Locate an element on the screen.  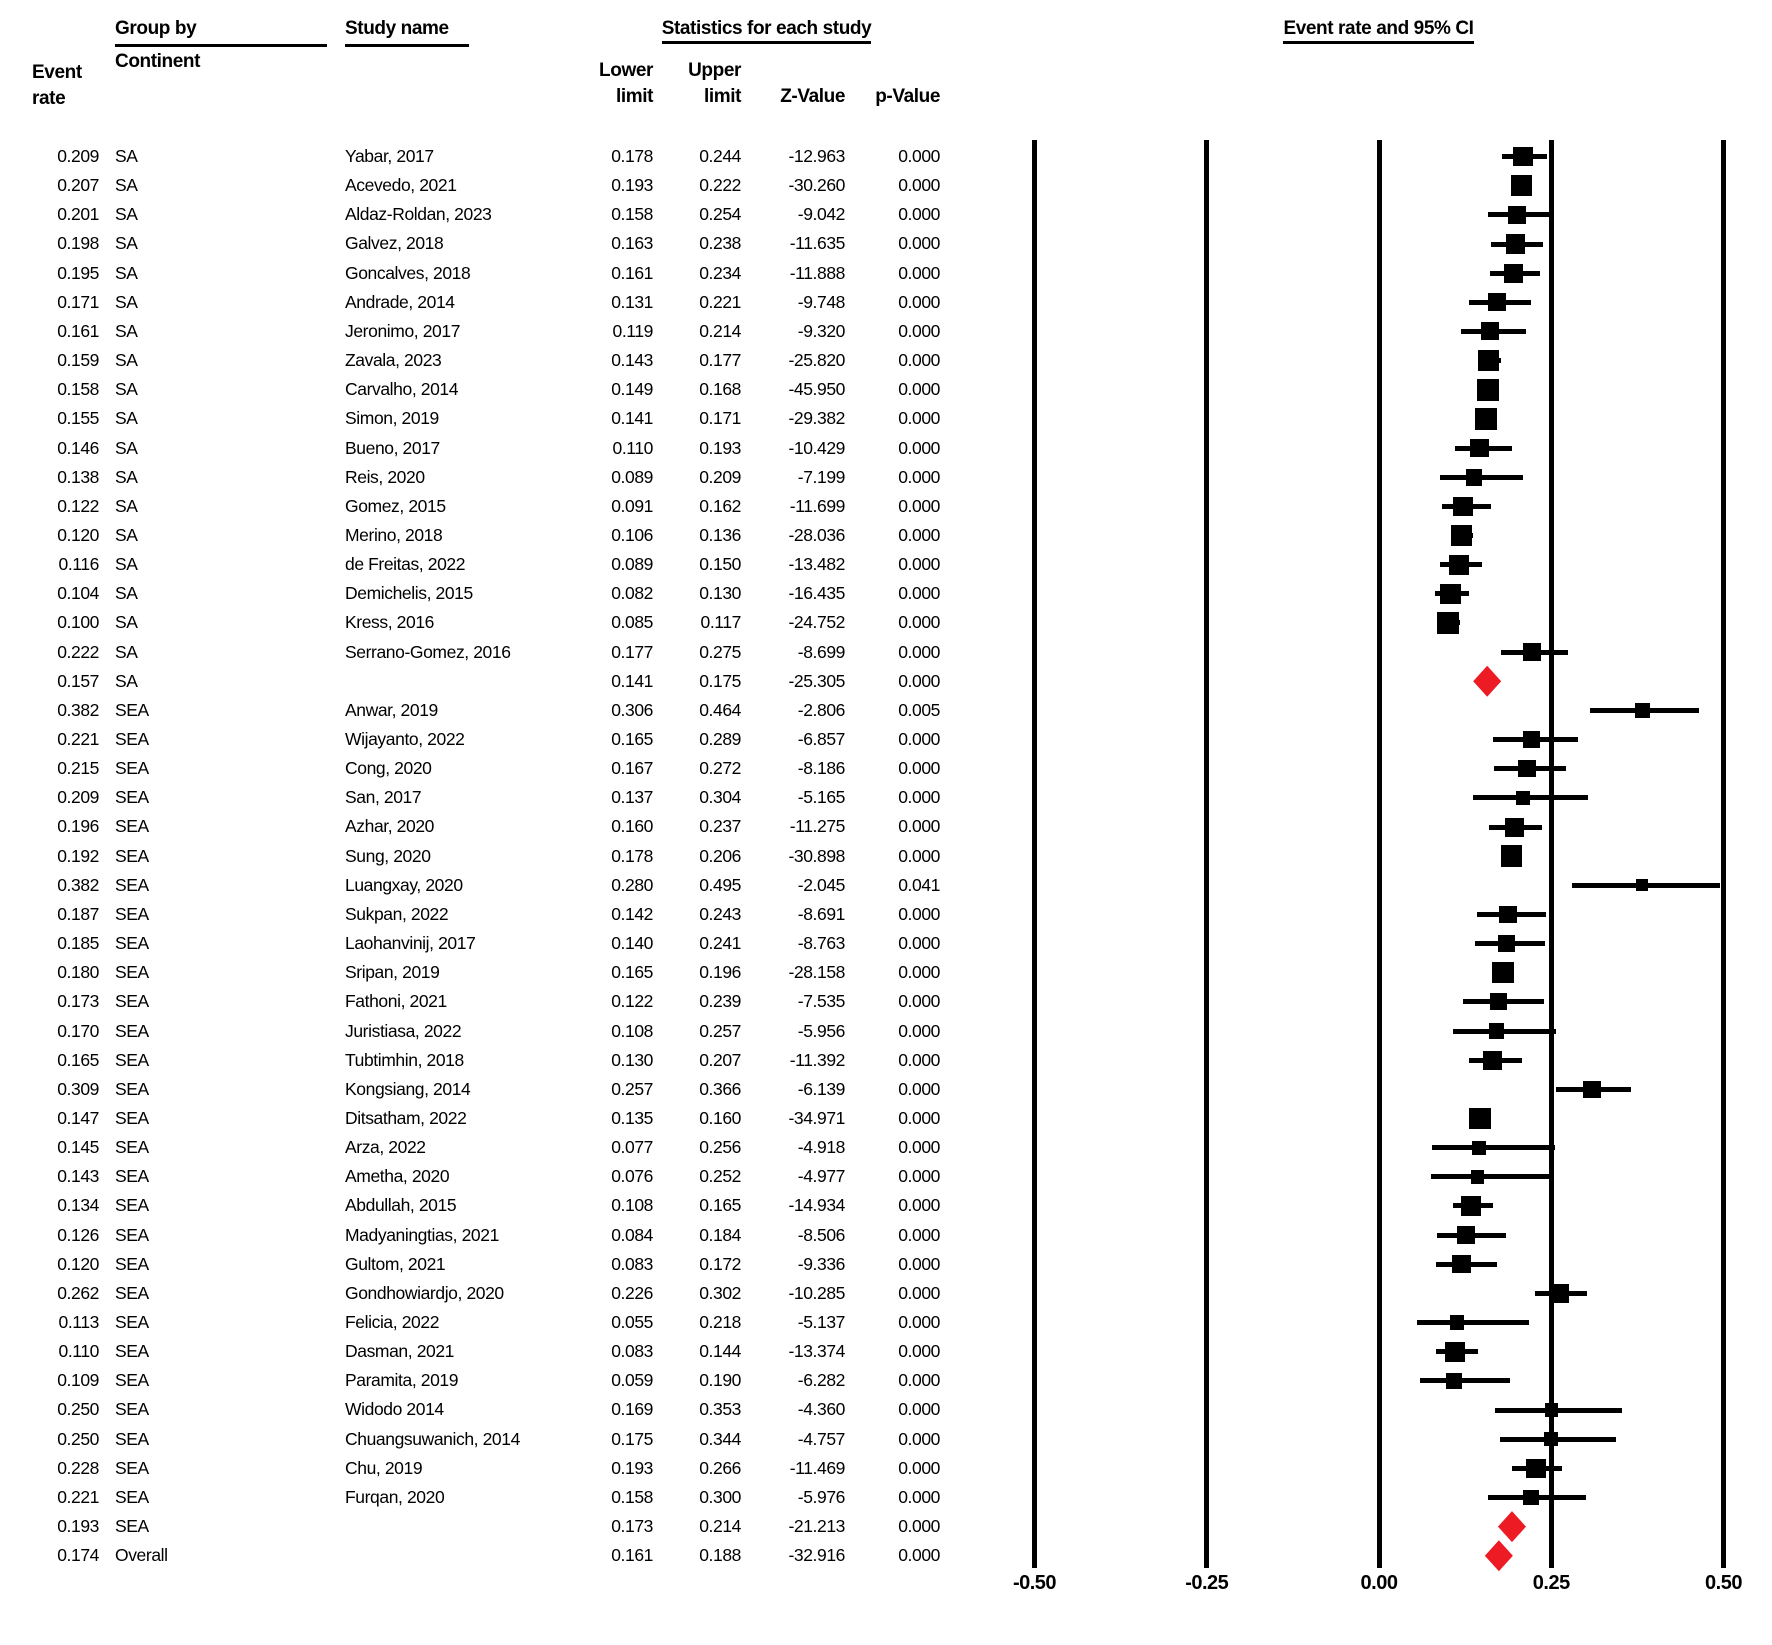
study-name-cell: Carvalho, 2014 is located at coordinates (402, 389).